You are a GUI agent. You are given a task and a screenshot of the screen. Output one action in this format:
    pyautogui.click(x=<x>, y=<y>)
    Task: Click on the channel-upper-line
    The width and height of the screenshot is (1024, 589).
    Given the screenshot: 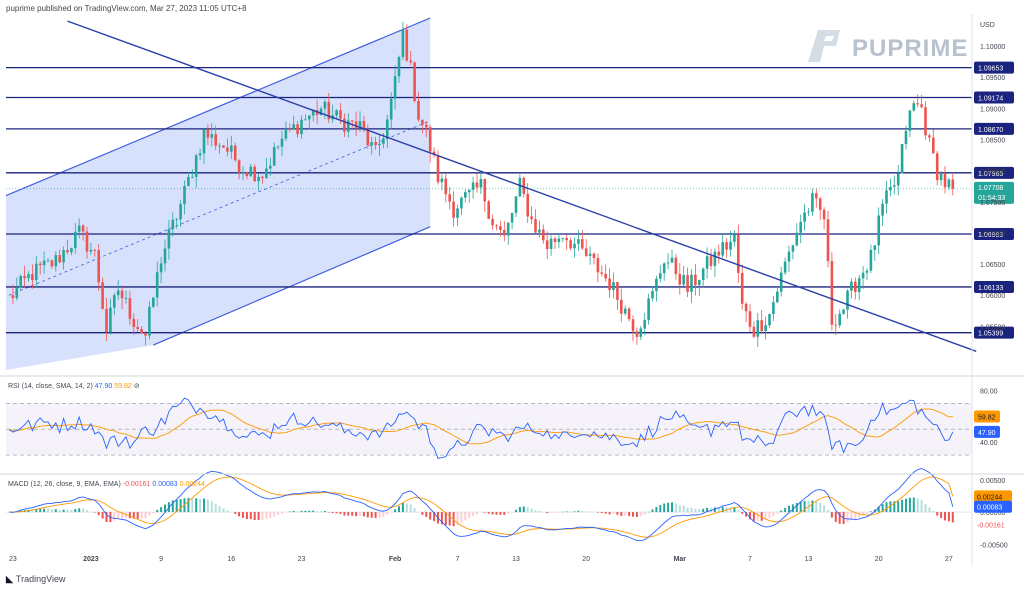 What is the action you would take?
    pyautogui.click(x=218, y=107)
    